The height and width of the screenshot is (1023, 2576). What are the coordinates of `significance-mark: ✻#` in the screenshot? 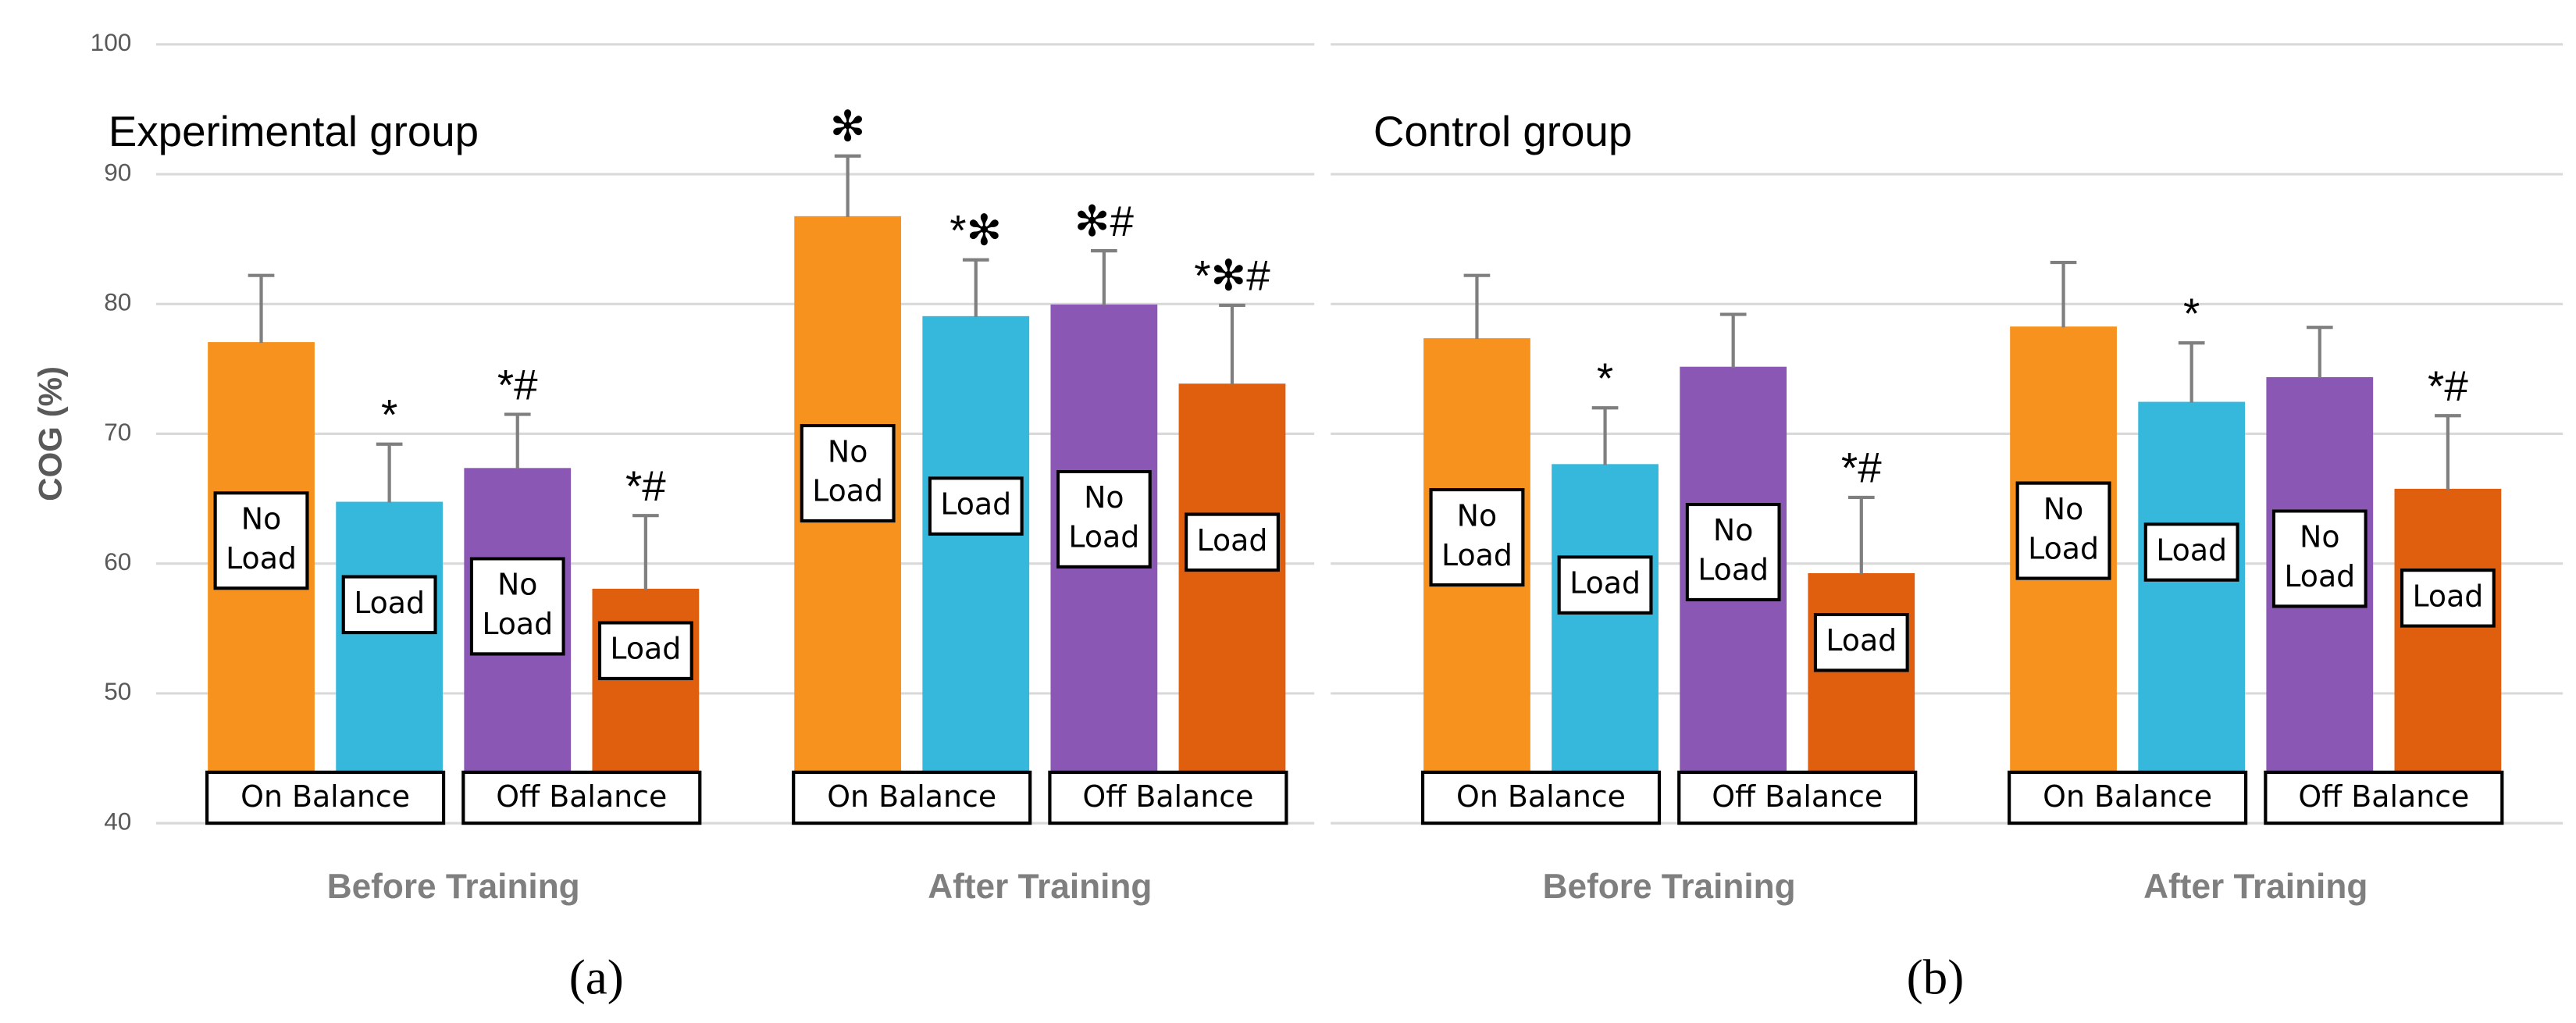 It's located at (1104, 221).